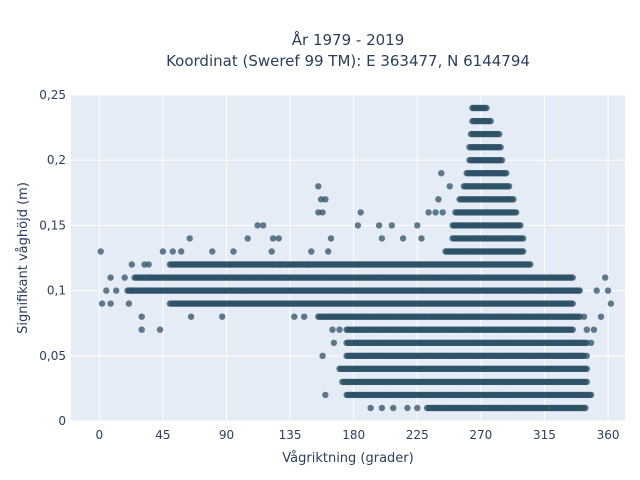 This screenshot has width=640, height=480. Describe the element at coordinates (52, 258) in the screenshot. I see `y-axis-ticks: 0 0,05 0,1 0,15 0,2 0,25` at that location.